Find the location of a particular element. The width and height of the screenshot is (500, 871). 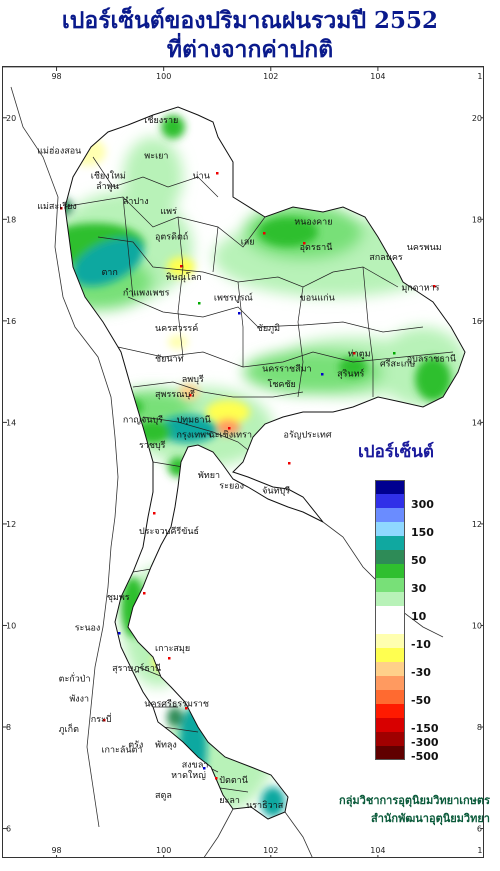

lat-tick-label-left: 10 is located at coordinates (11, 625).